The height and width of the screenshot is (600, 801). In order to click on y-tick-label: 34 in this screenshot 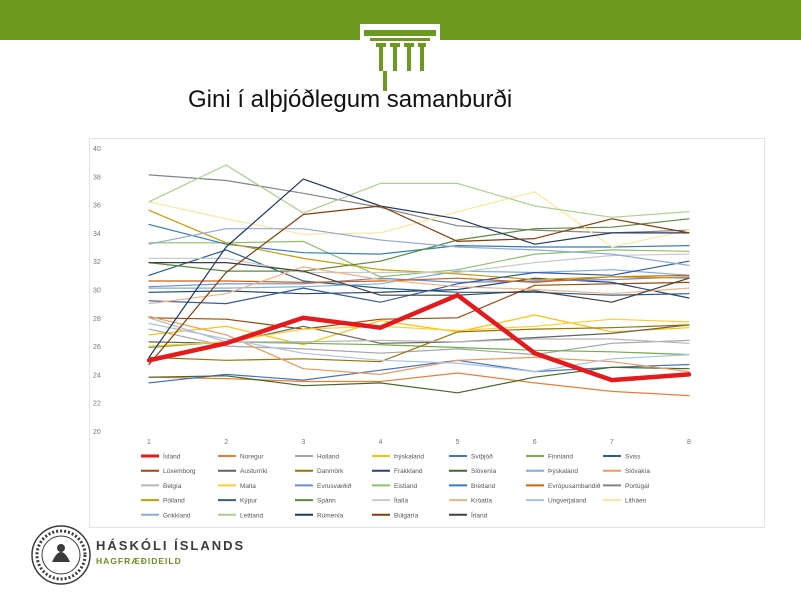, I will do `click(97, 234)`.